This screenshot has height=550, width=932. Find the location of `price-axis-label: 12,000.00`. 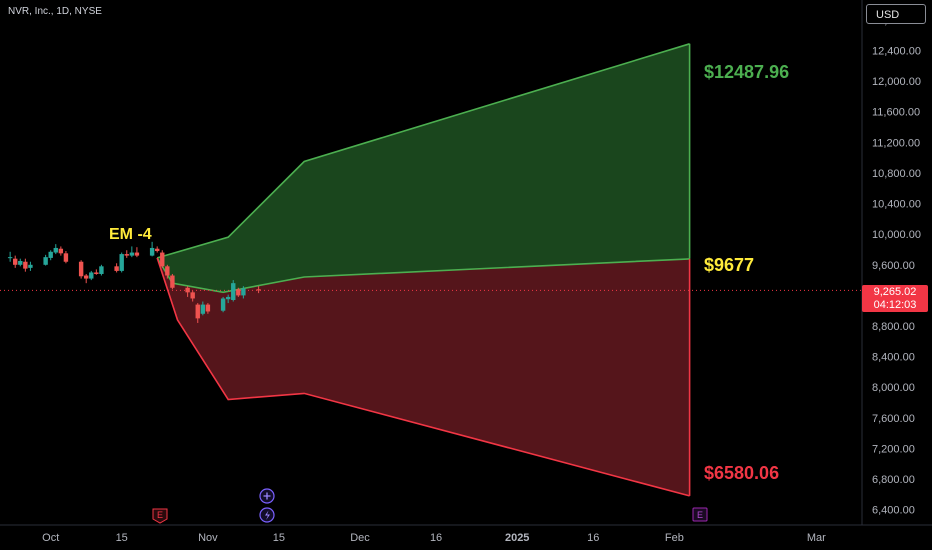

price-axis-label: 12,000.00 is located at coordinates (896, 82).